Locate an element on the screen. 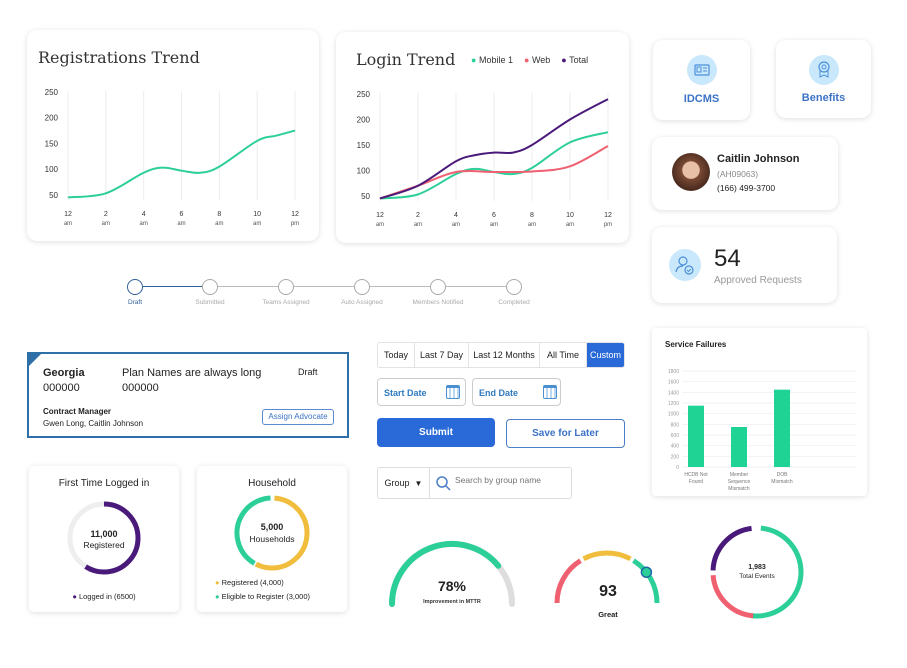 The width and height of the screenshot is (907, 668). y-tick-label: 100 is located at coordinates (364, 170).